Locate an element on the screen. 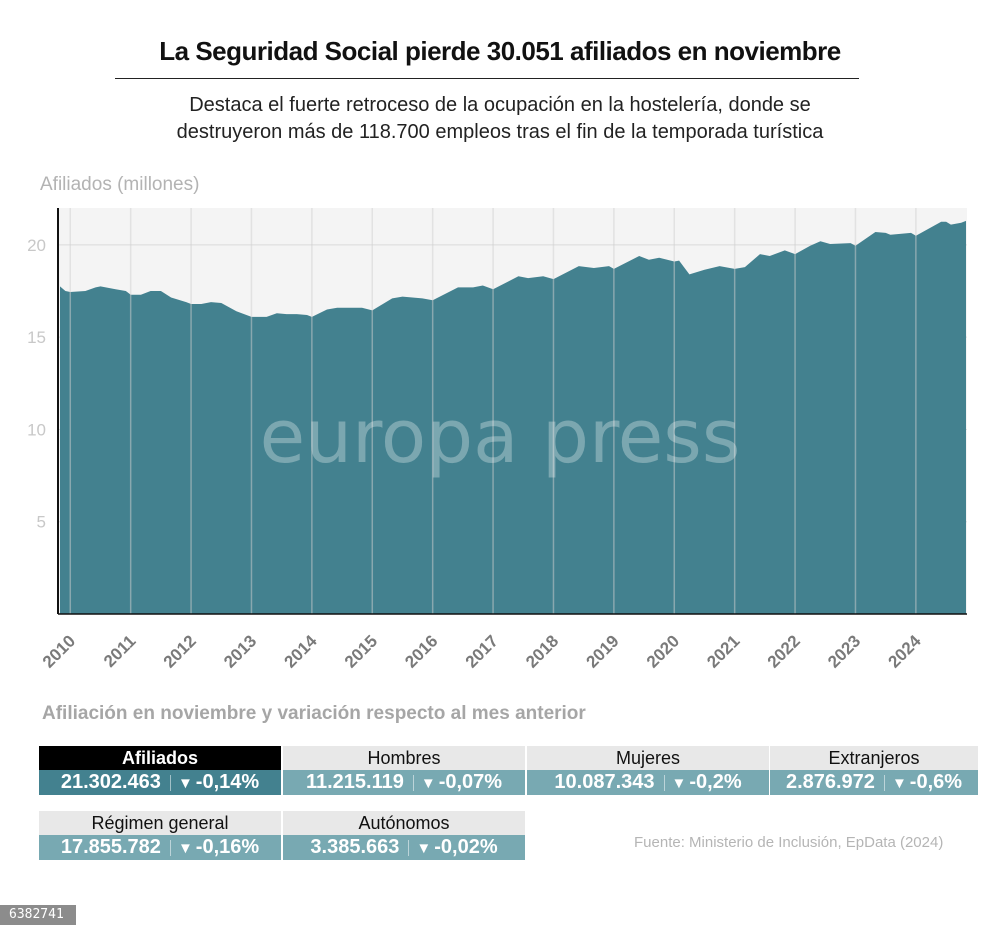 This screenshot has width=1000, height=925. kpi-autonomos: Autónomos 3.385.663 ▼ -0,02% is located at coordinates (404, 835).